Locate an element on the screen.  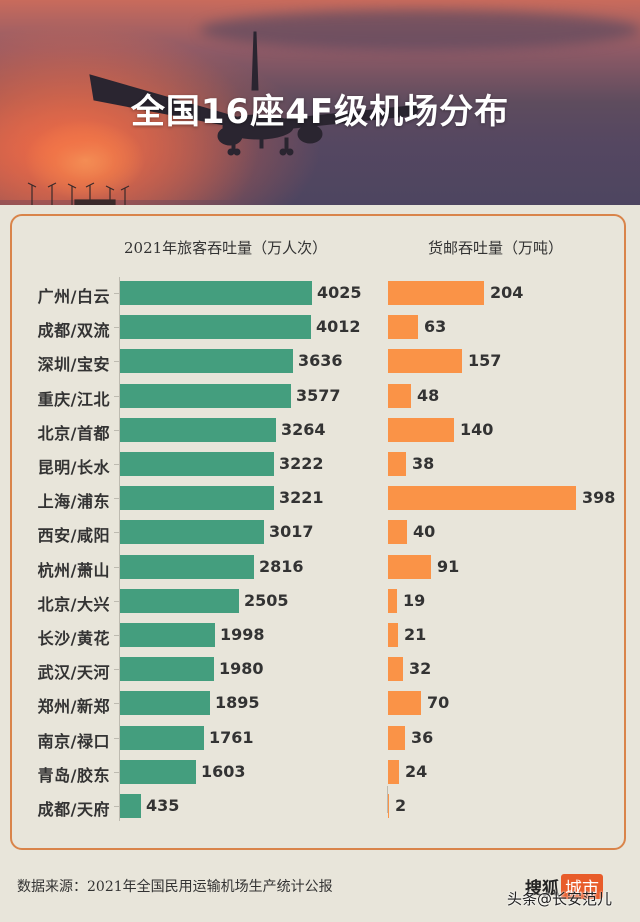
cargo-value: 21 is located at coordinates (415, 634).